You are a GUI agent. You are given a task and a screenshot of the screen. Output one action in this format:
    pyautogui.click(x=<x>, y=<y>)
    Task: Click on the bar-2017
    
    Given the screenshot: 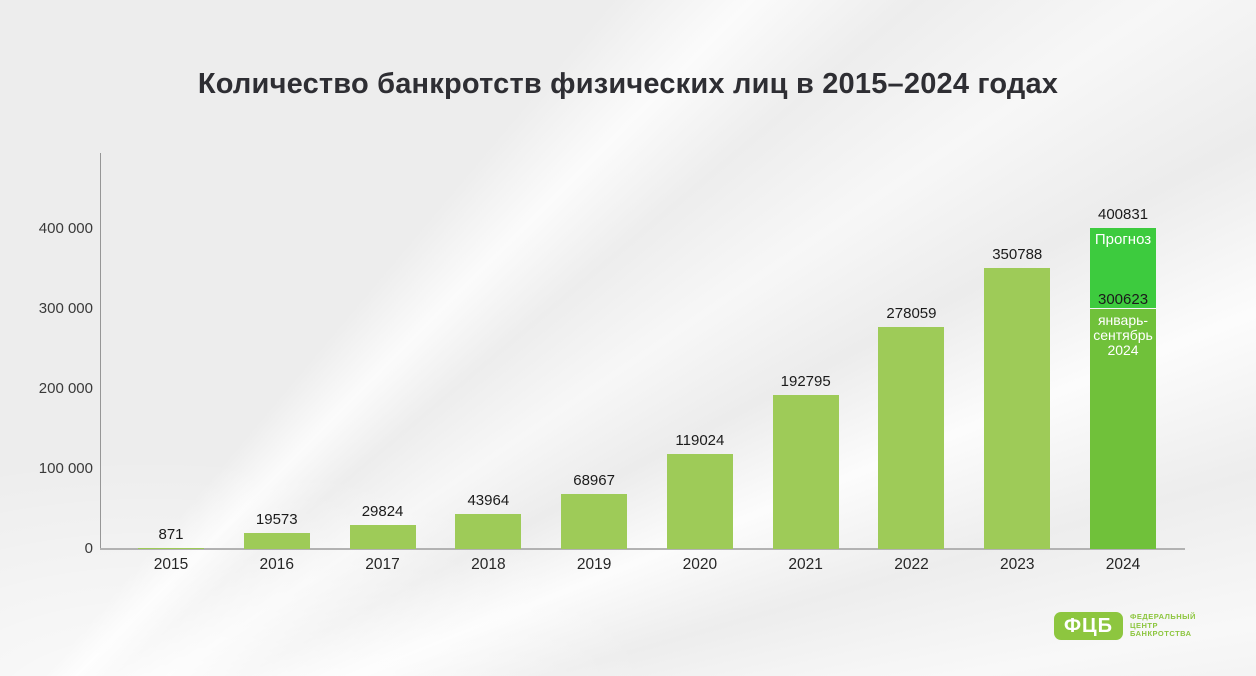 What is the action you would take?
    pyautogui.click(x=382, y=537)
    